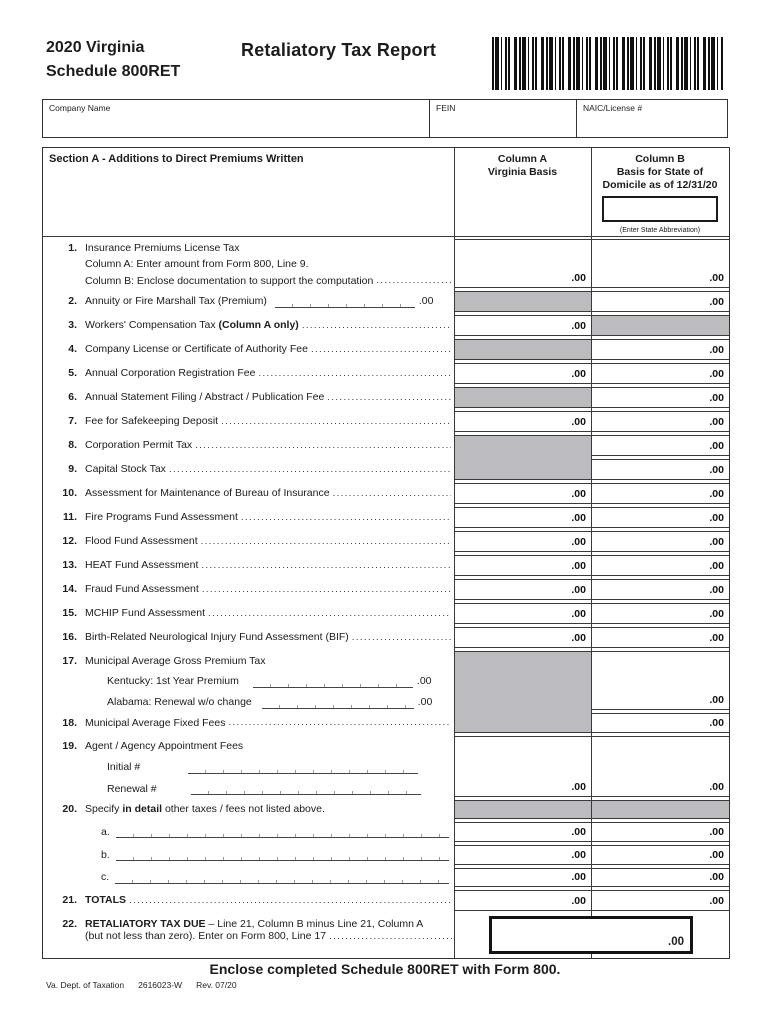  I want to click on line-12-col-a-amount: .00, so click(522, 541).